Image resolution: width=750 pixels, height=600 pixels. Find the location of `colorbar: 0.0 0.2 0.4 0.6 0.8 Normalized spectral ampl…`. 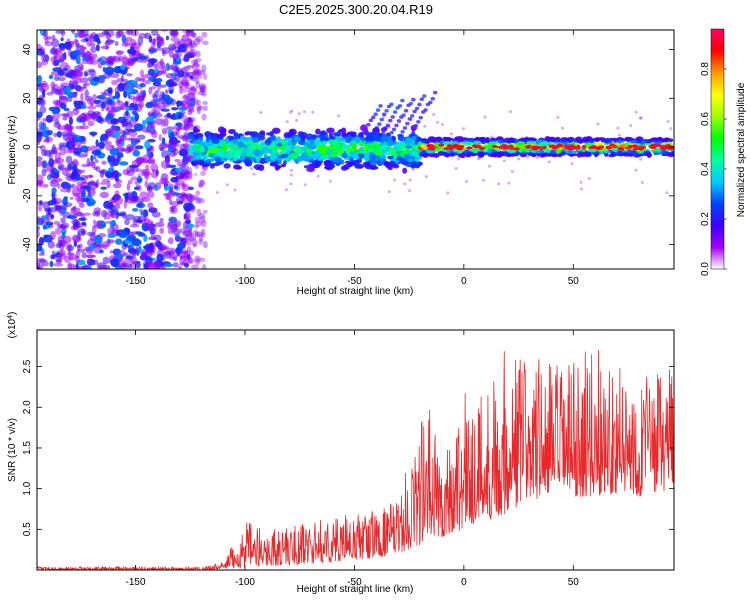

colorbar: 0.0 0.2 0.4 0.6 0.8 Normalized spectral ampl… is located at coordinates (723, 152).